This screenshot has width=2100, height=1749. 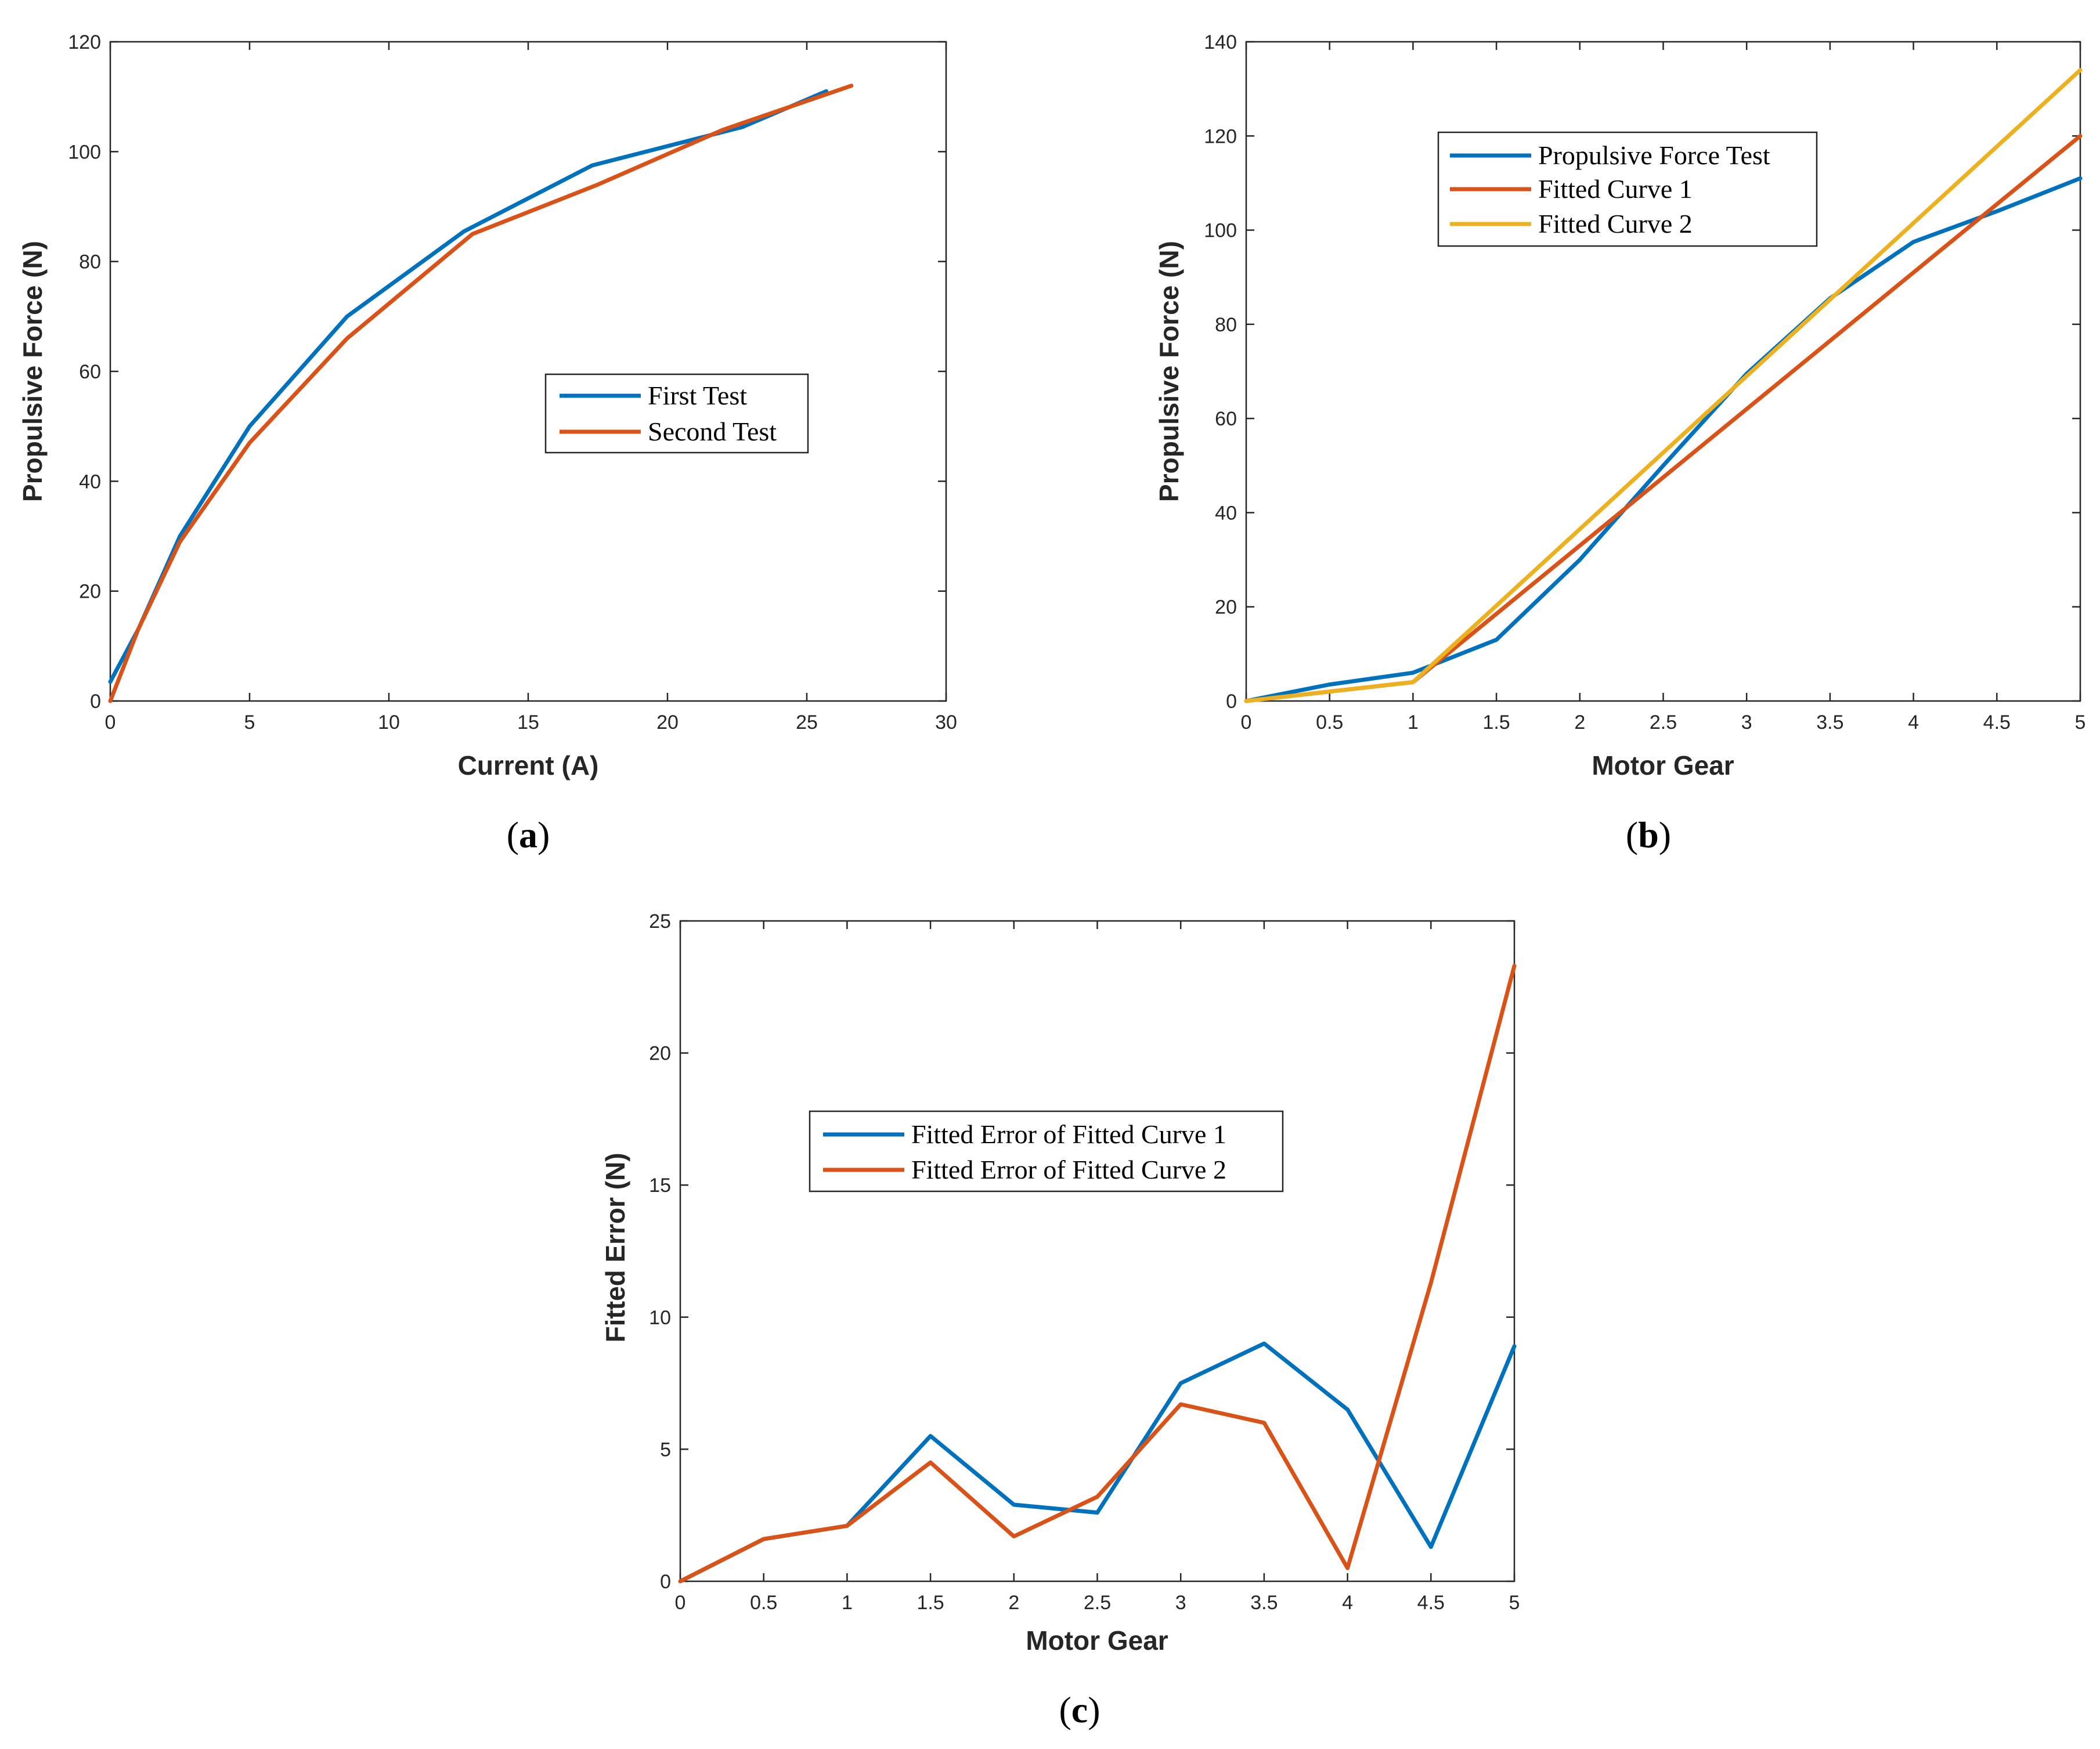 What do you see at coordinates (946, 722) in the screenshot?
I see `x-tick-label: 30` at bounding box center [946, 722].